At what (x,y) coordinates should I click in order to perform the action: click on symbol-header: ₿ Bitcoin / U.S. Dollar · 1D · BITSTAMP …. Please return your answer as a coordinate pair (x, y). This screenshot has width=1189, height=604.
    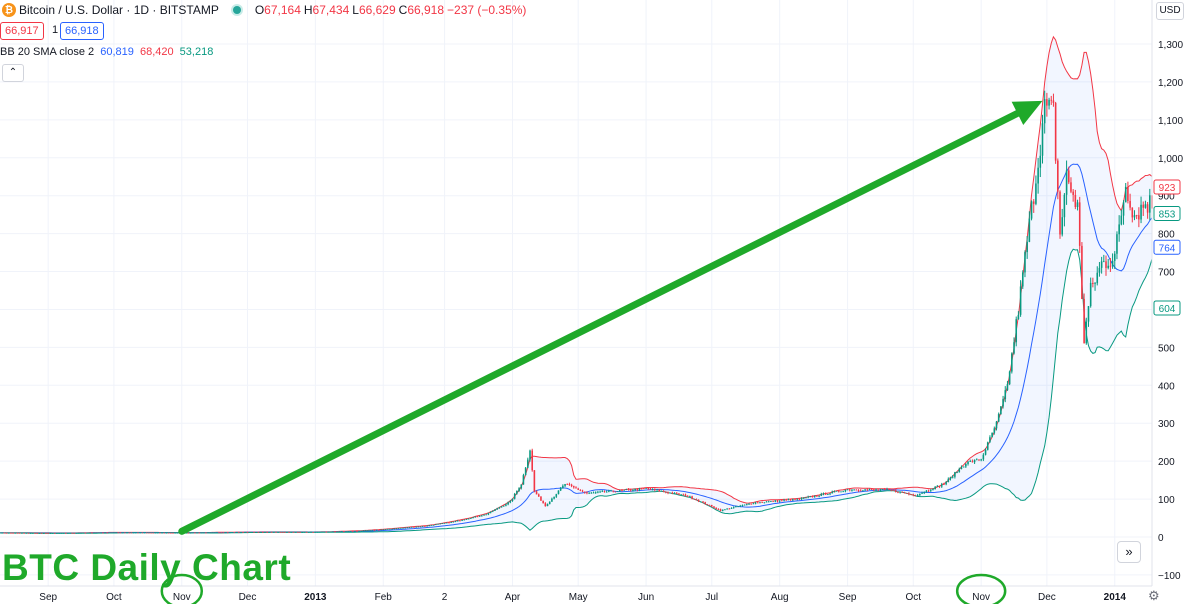
    Looking at the image, I should click on (264, 10).